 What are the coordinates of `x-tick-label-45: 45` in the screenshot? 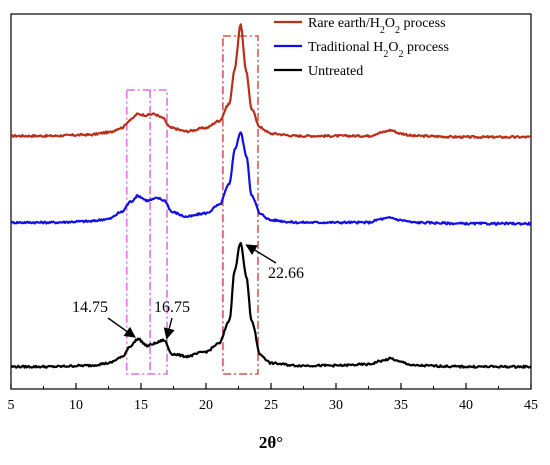 It's located at (531, 405).